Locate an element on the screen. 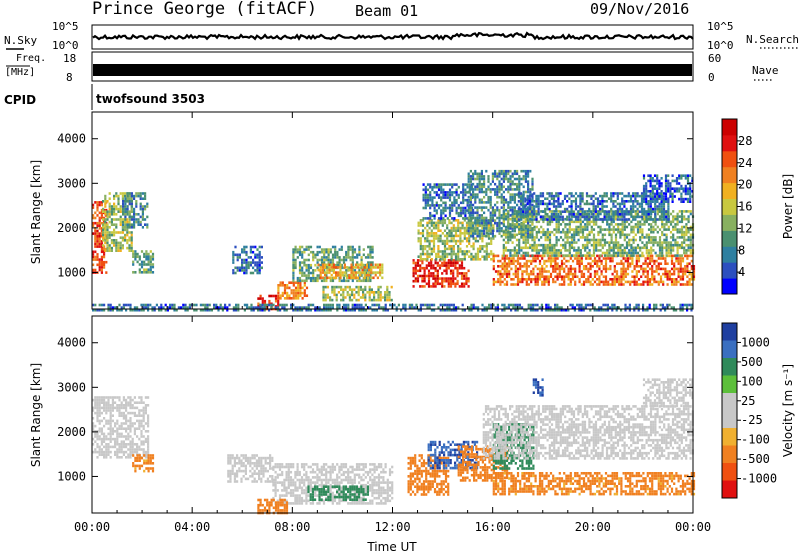 The width and height of the screenshot is (800, 554). nsearch-label: N.Search is located at coordinates (772, 39).